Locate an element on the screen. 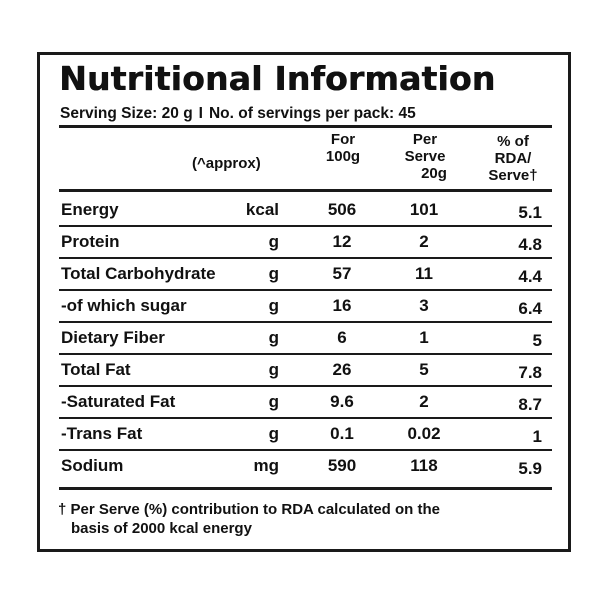  value-rda: 4.4 is located at coordinates (530, 276).